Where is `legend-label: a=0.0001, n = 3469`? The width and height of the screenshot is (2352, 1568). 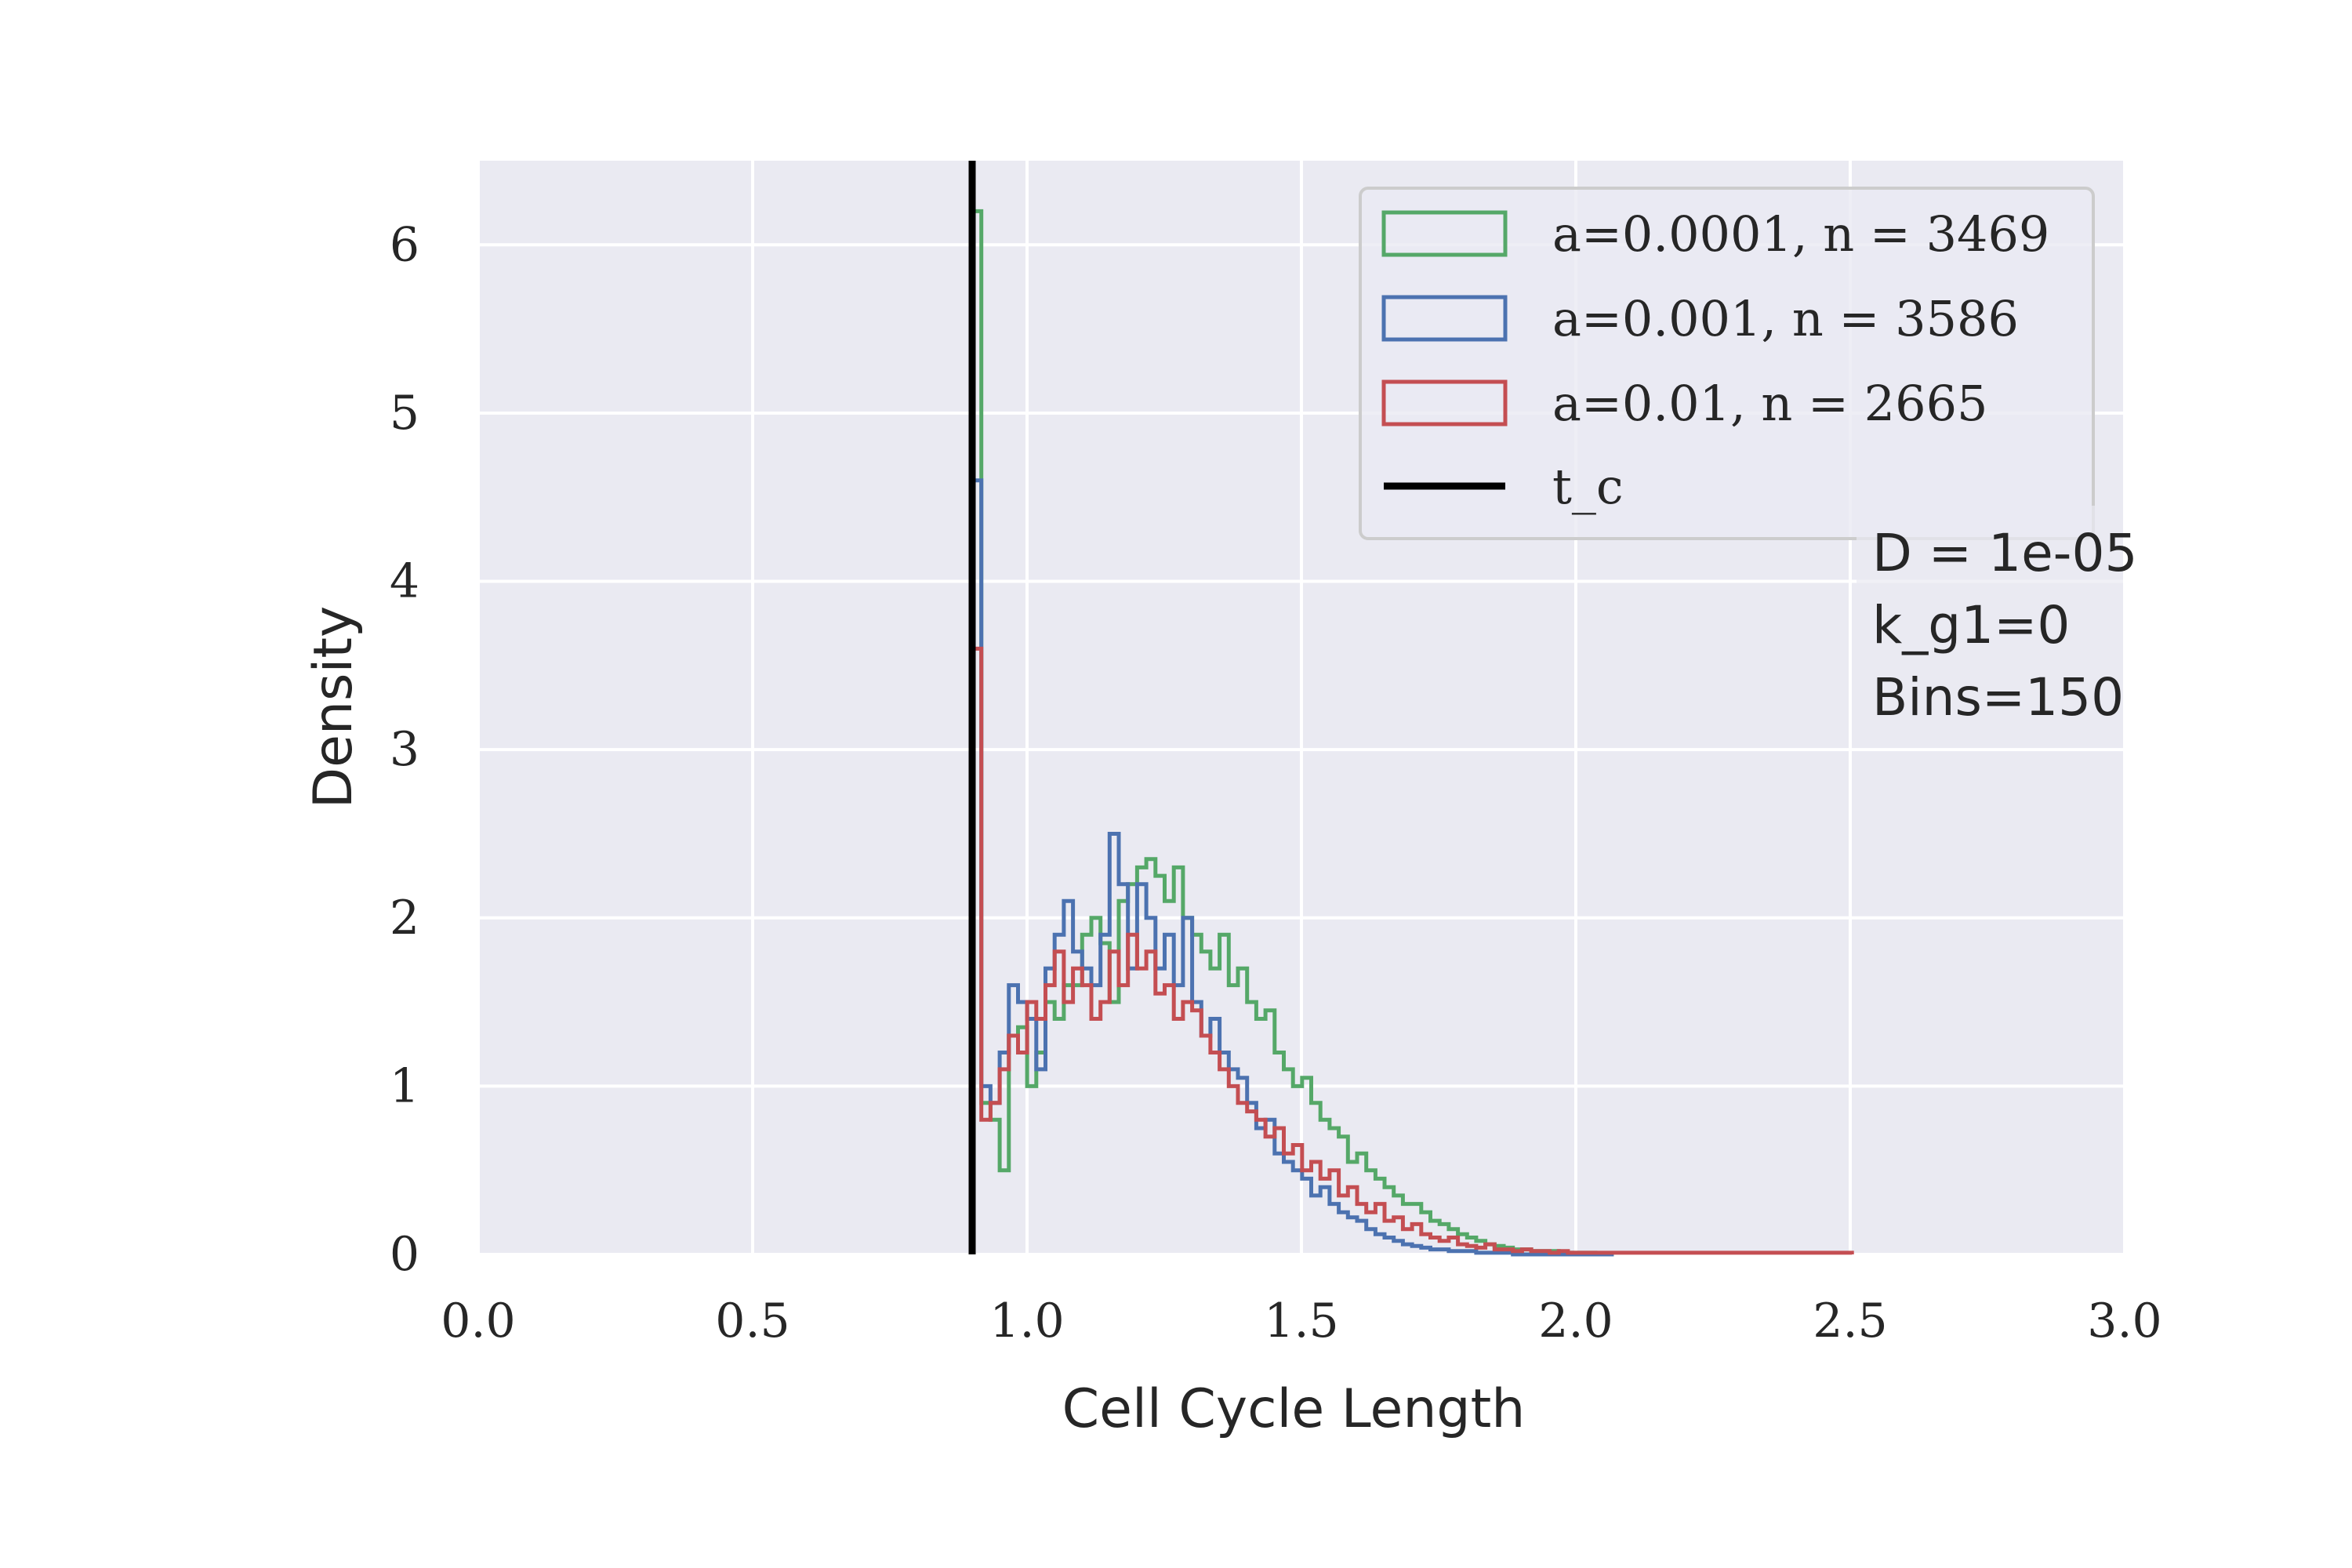
legend-label: a=0.0001, n = 3469 is located at coordinates (1801, 234).